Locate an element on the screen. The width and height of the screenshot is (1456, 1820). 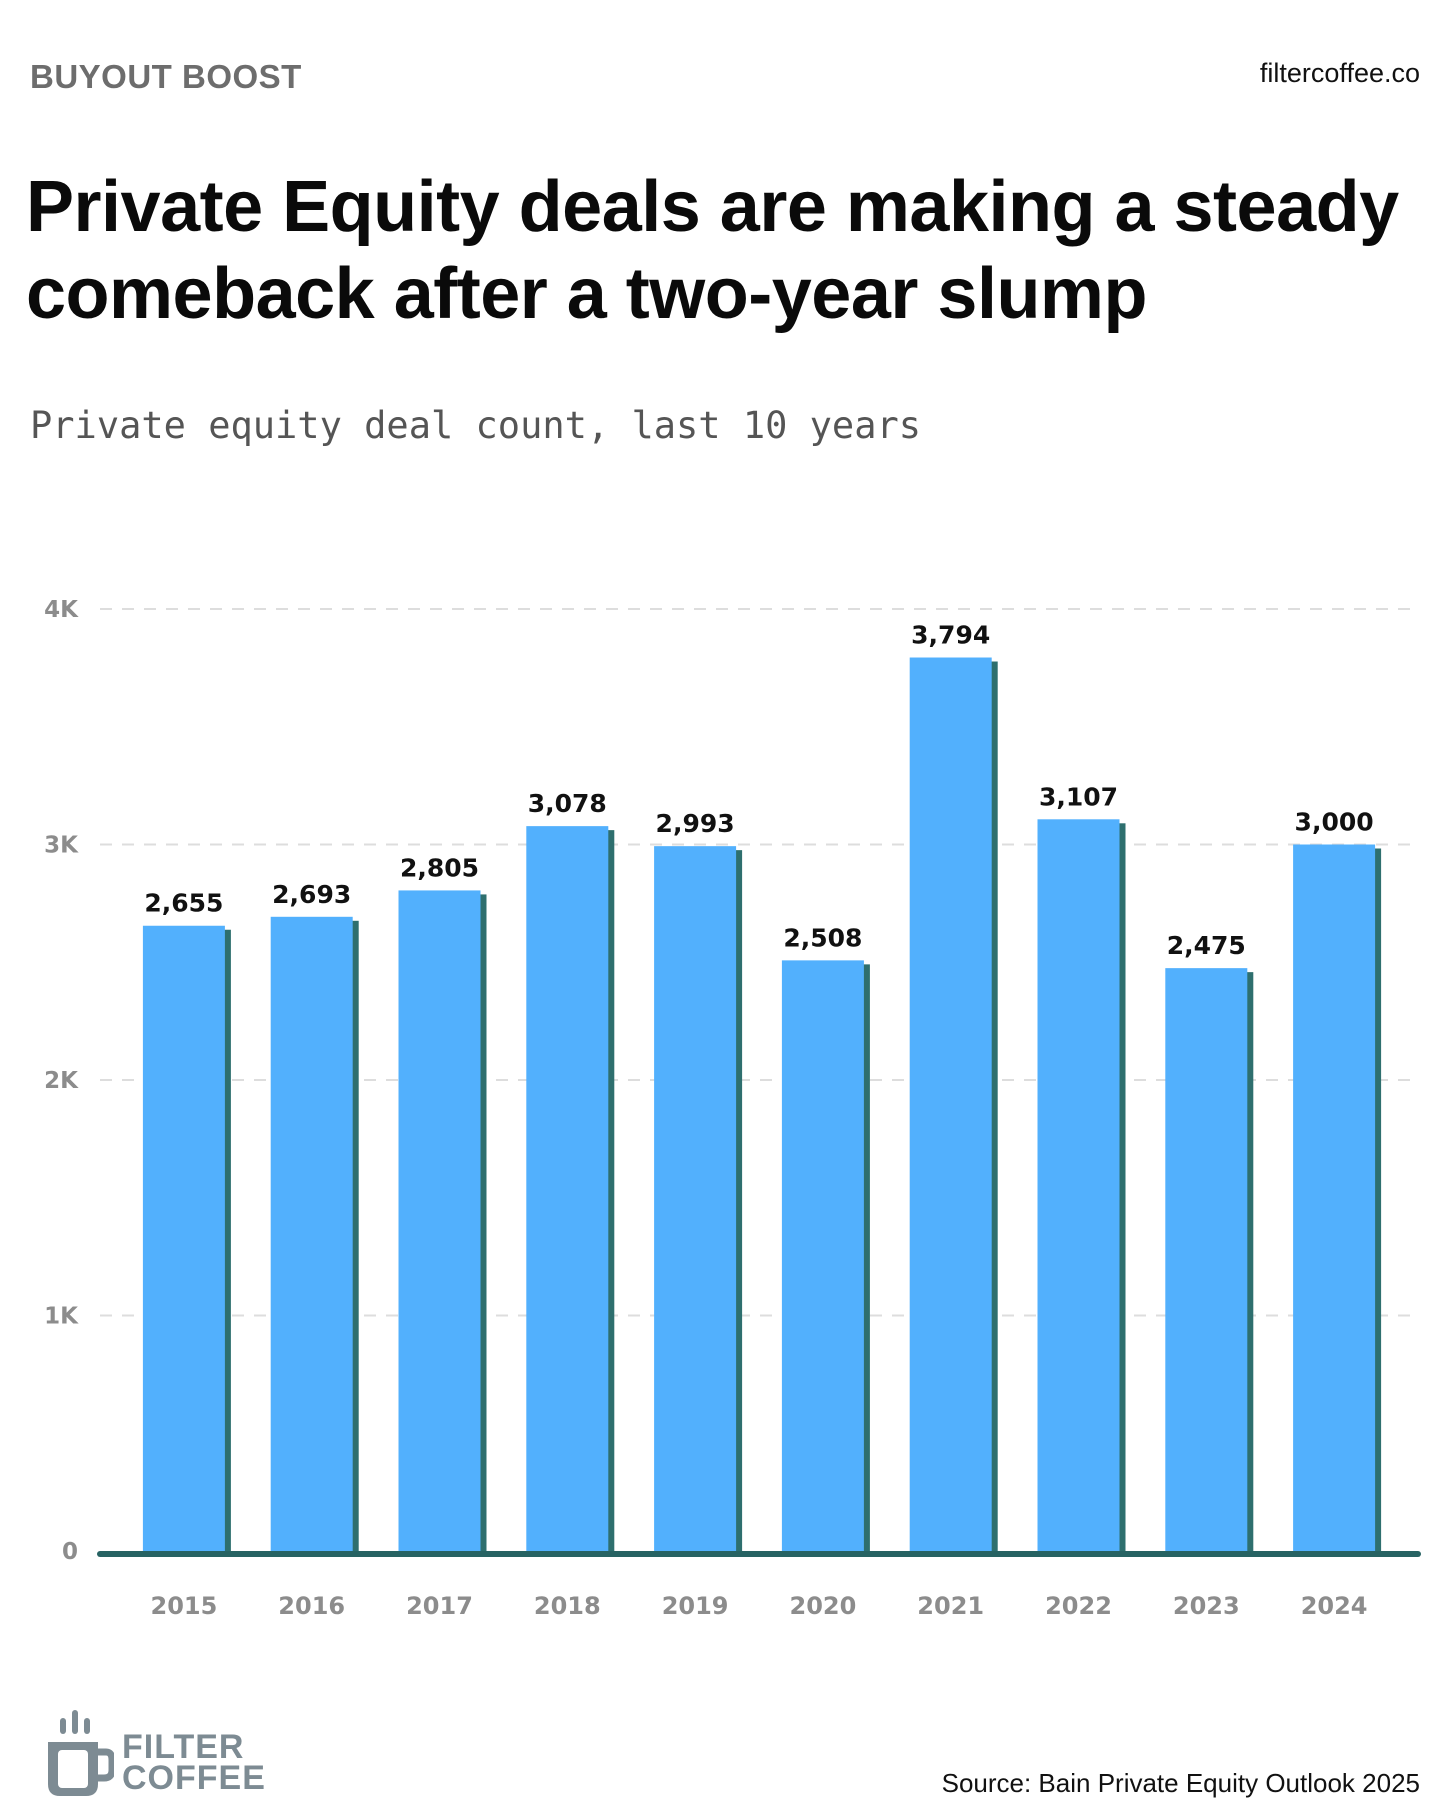
y-tick-label: 1K is located at coordinates (61, 1317).